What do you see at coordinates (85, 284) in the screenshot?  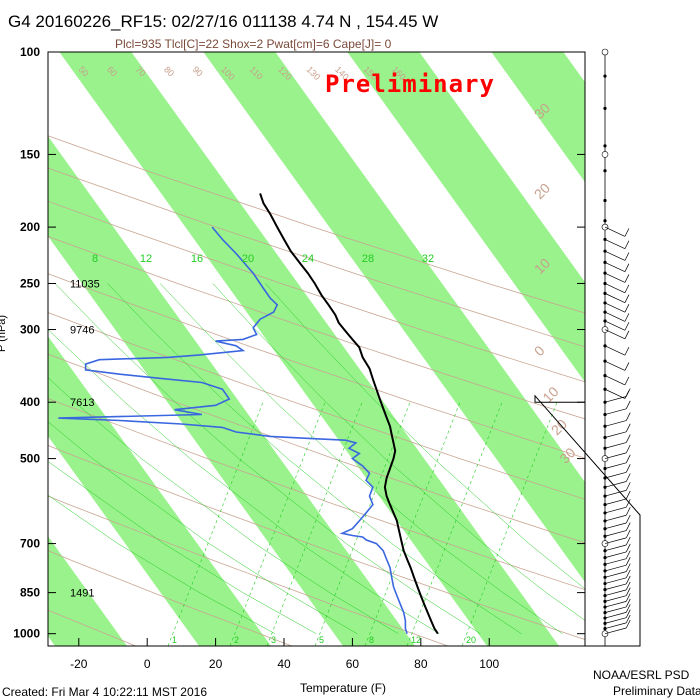 I see `height-label: 11035` at bounding box center [85, 284].